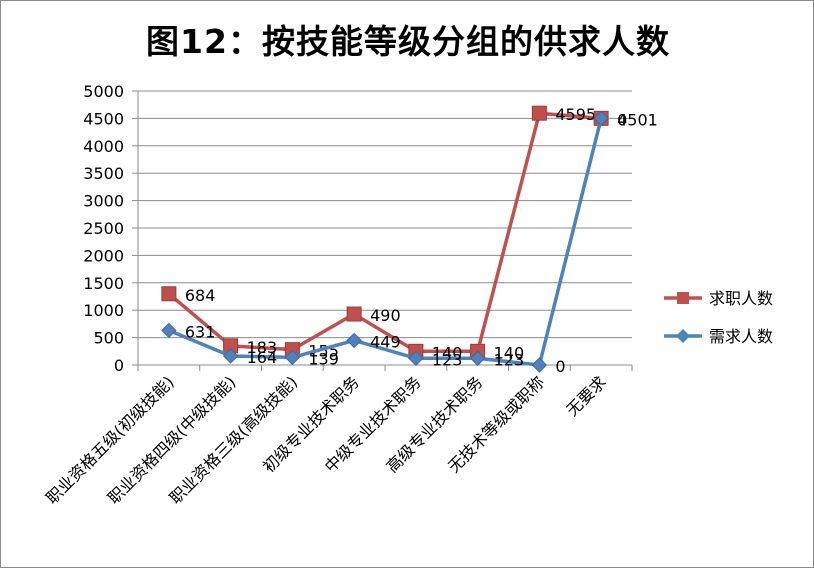  Describe the element at coordinates (575, 114) in the screenshot. I see `data-label: 4595` at that location.